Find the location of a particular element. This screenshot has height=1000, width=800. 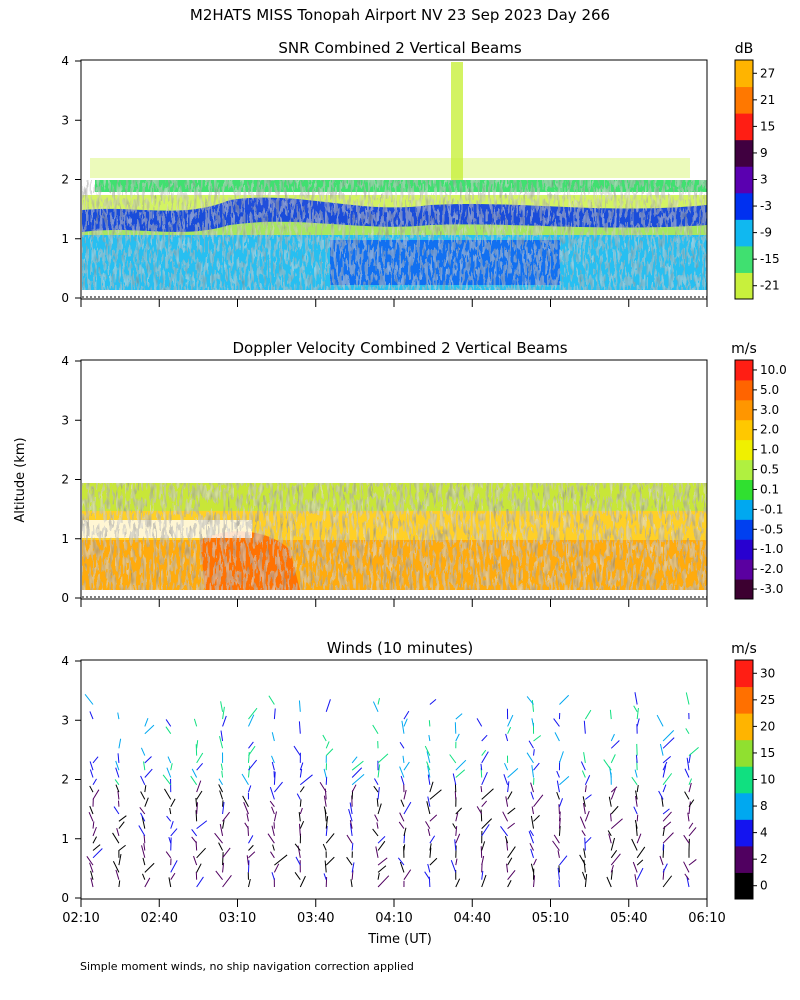

colorbar-label: -15 is located at coordinates (770, 259).